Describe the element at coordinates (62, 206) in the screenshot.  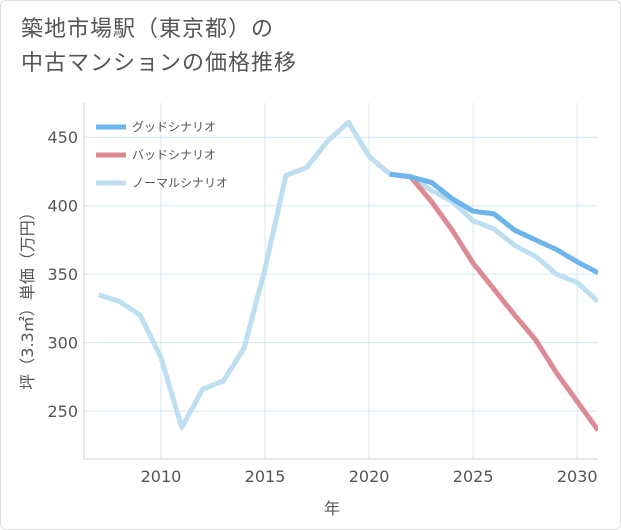
I see `y-tick-label: 400` at that location.